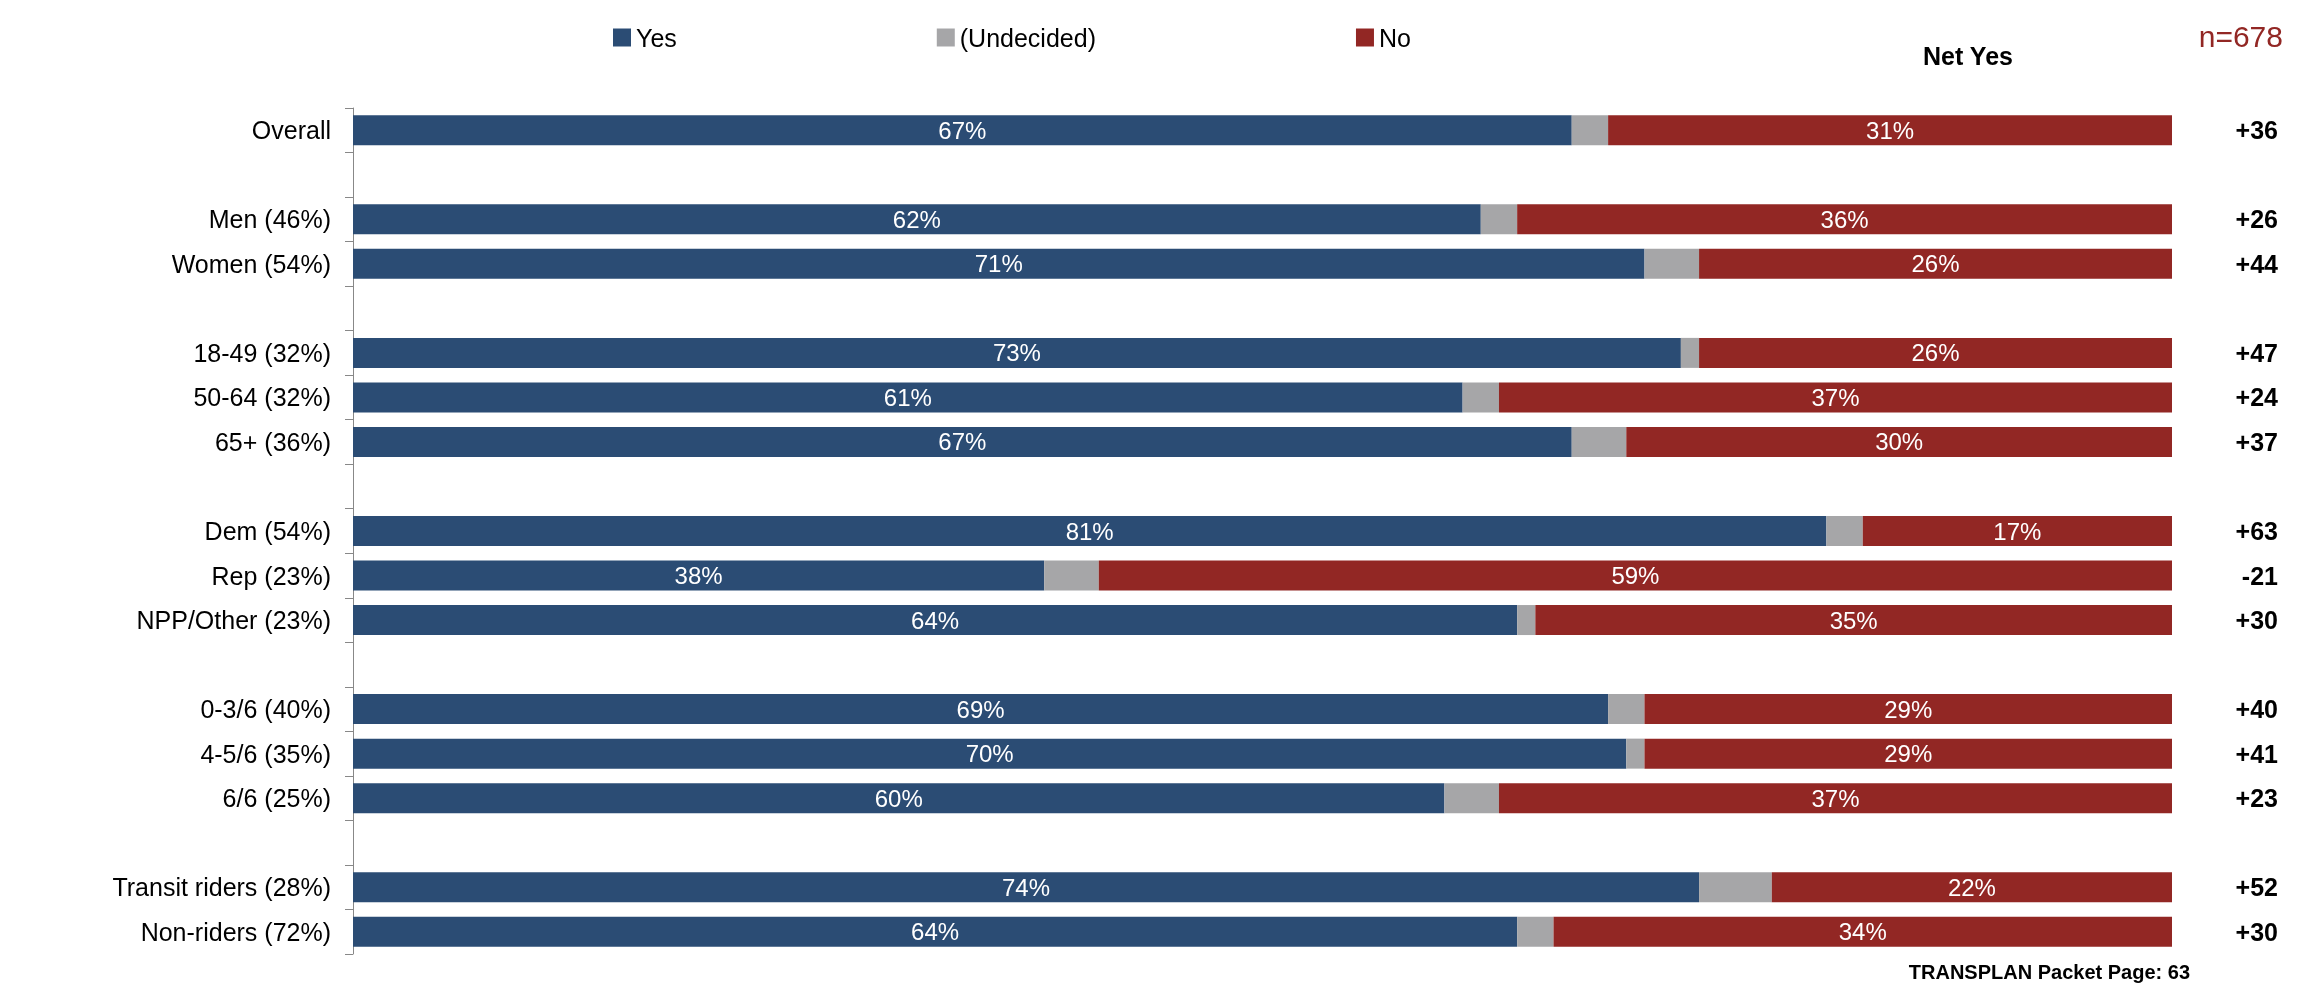  What do you see at coordinates (2049, 972) in the screenshot?
I see `text: TRANSPLAN Packet Page: 63` at bounding box center [2049, 972].